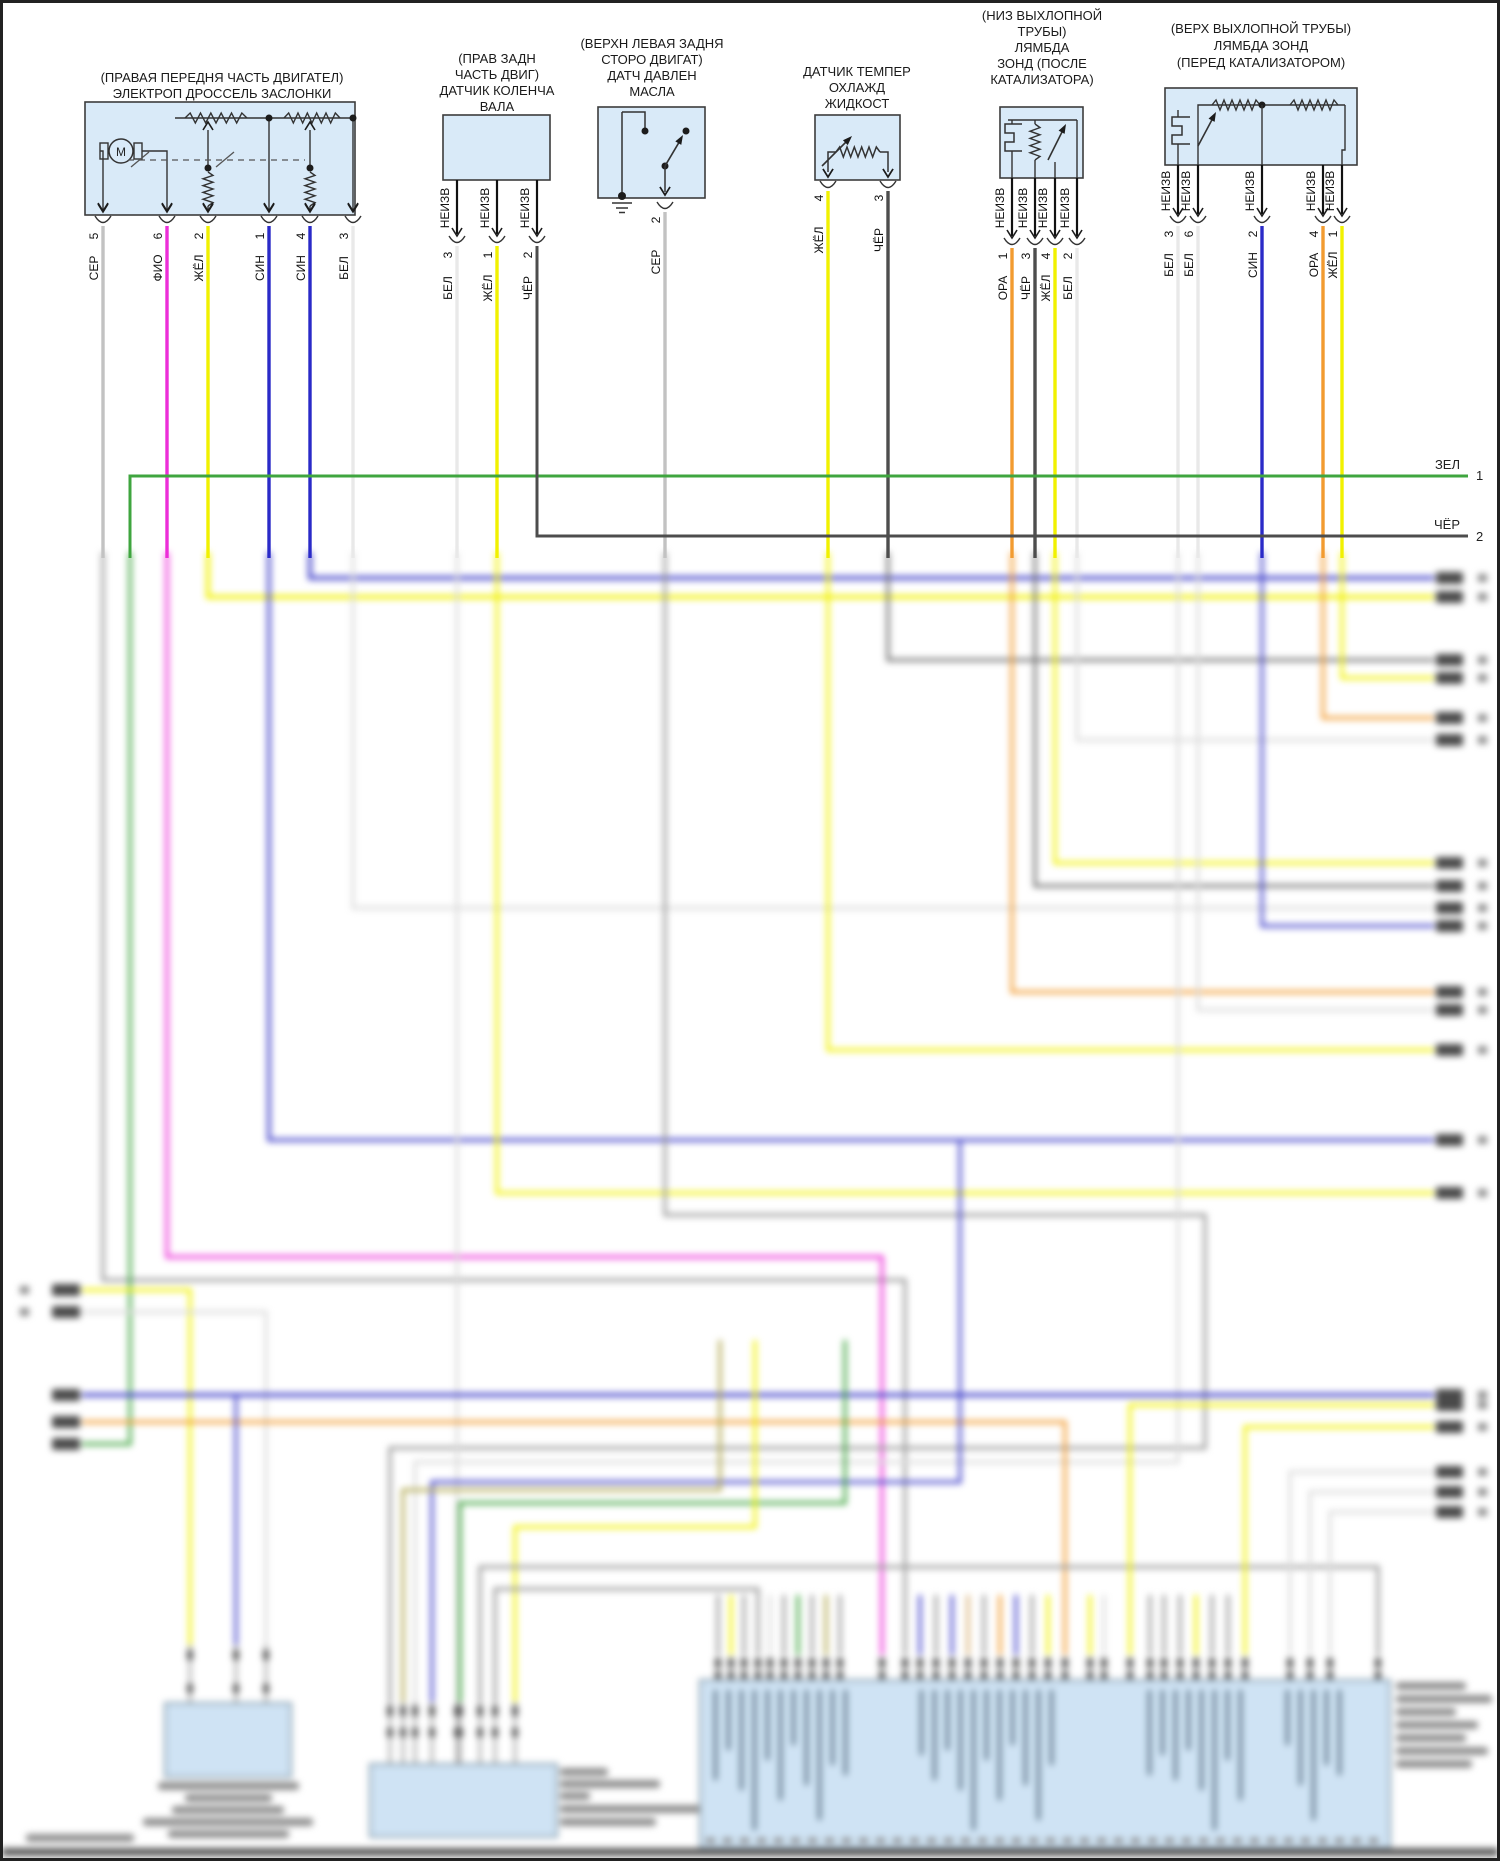 This screenshot has height=1861, width=1500. Describe the element at coordinates (497, 74) in the screenshot. I see `component-title-crankshaft-sensor-line2: ЧАСТЬ ДВИГ)` at that location.